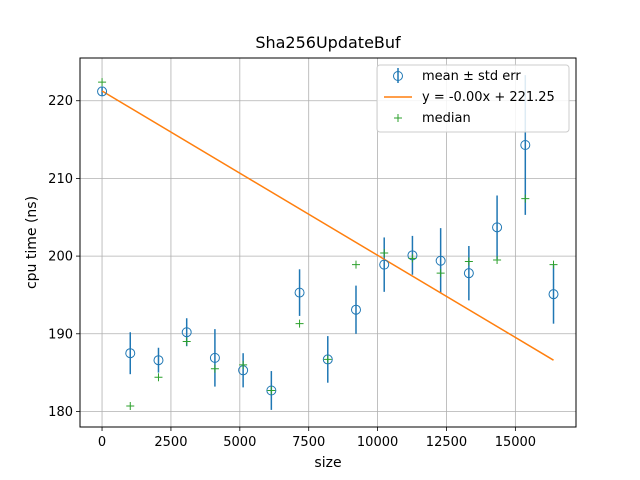 The width and height of the screenshot is (640, 480). Describe the element at coordinates (327, 463) in the screenshot. I see `x-axis-label: size` at that location.